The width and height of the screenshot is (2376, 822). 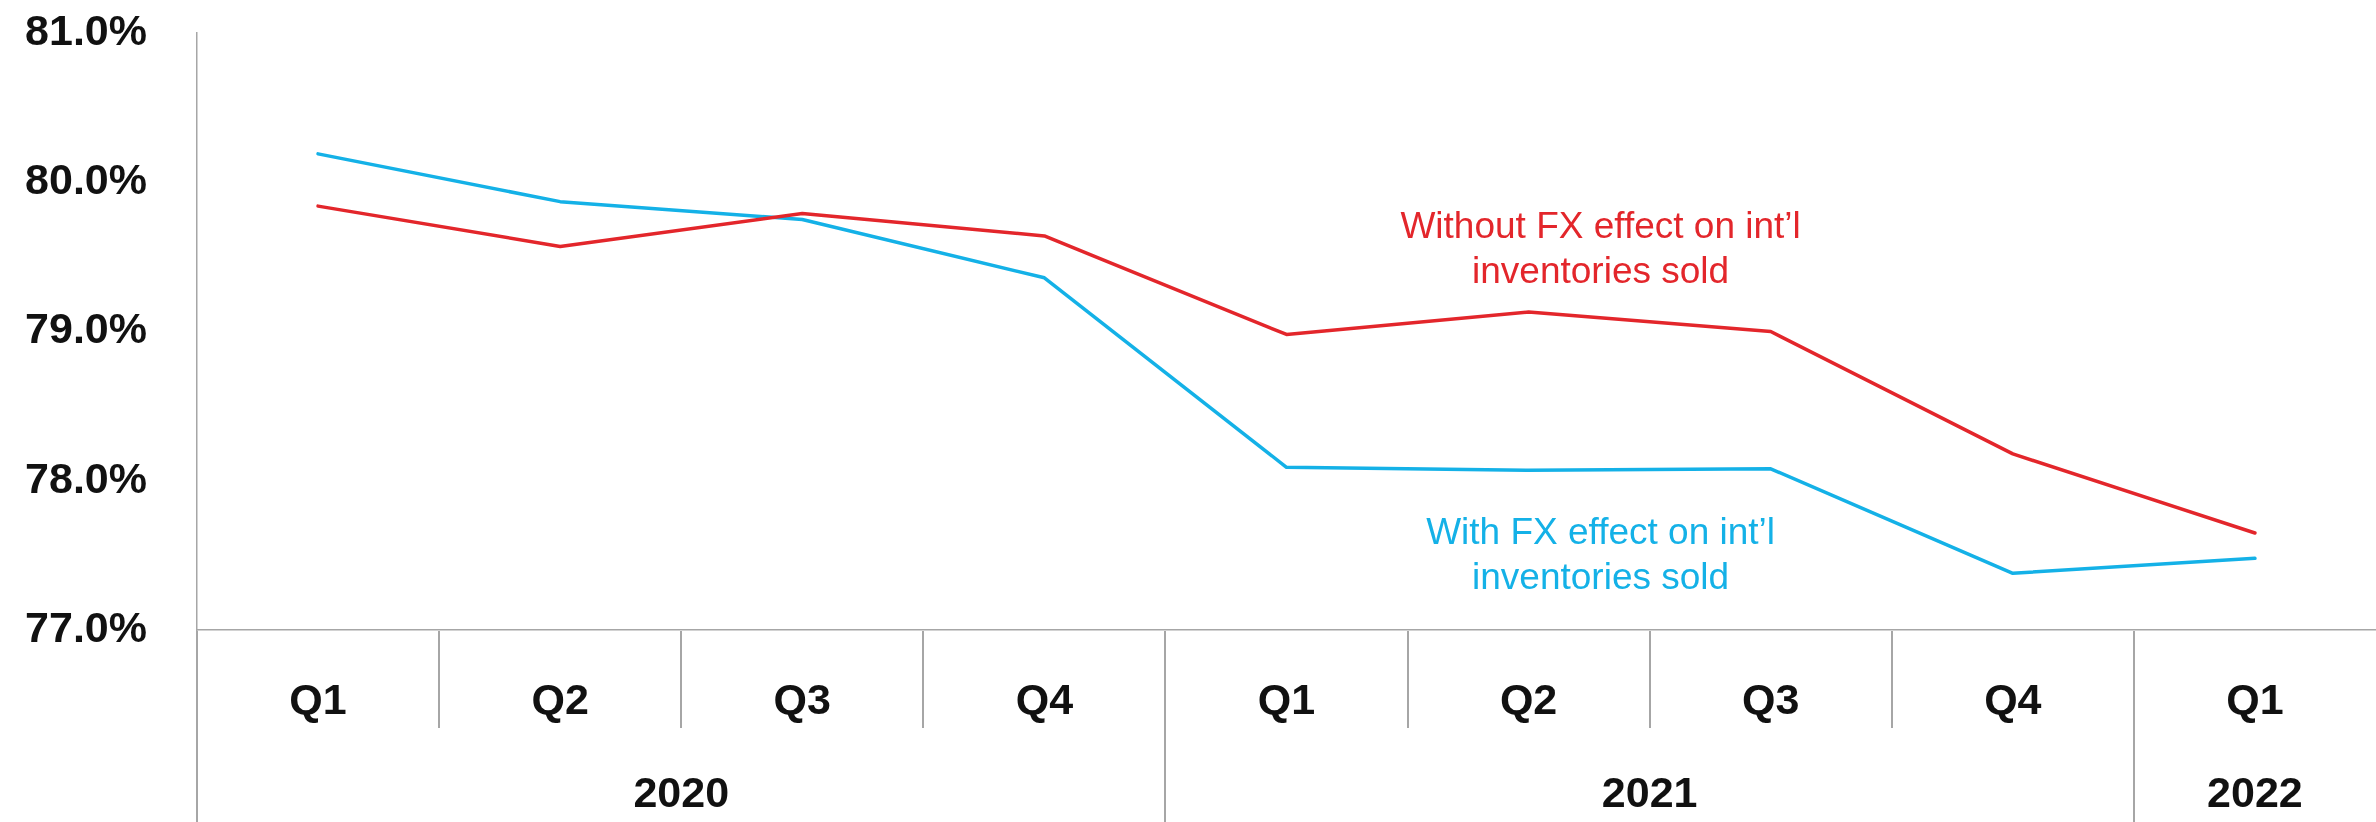 I want to click on y-tick-label: 79.0%, so click(x=86, y=328).